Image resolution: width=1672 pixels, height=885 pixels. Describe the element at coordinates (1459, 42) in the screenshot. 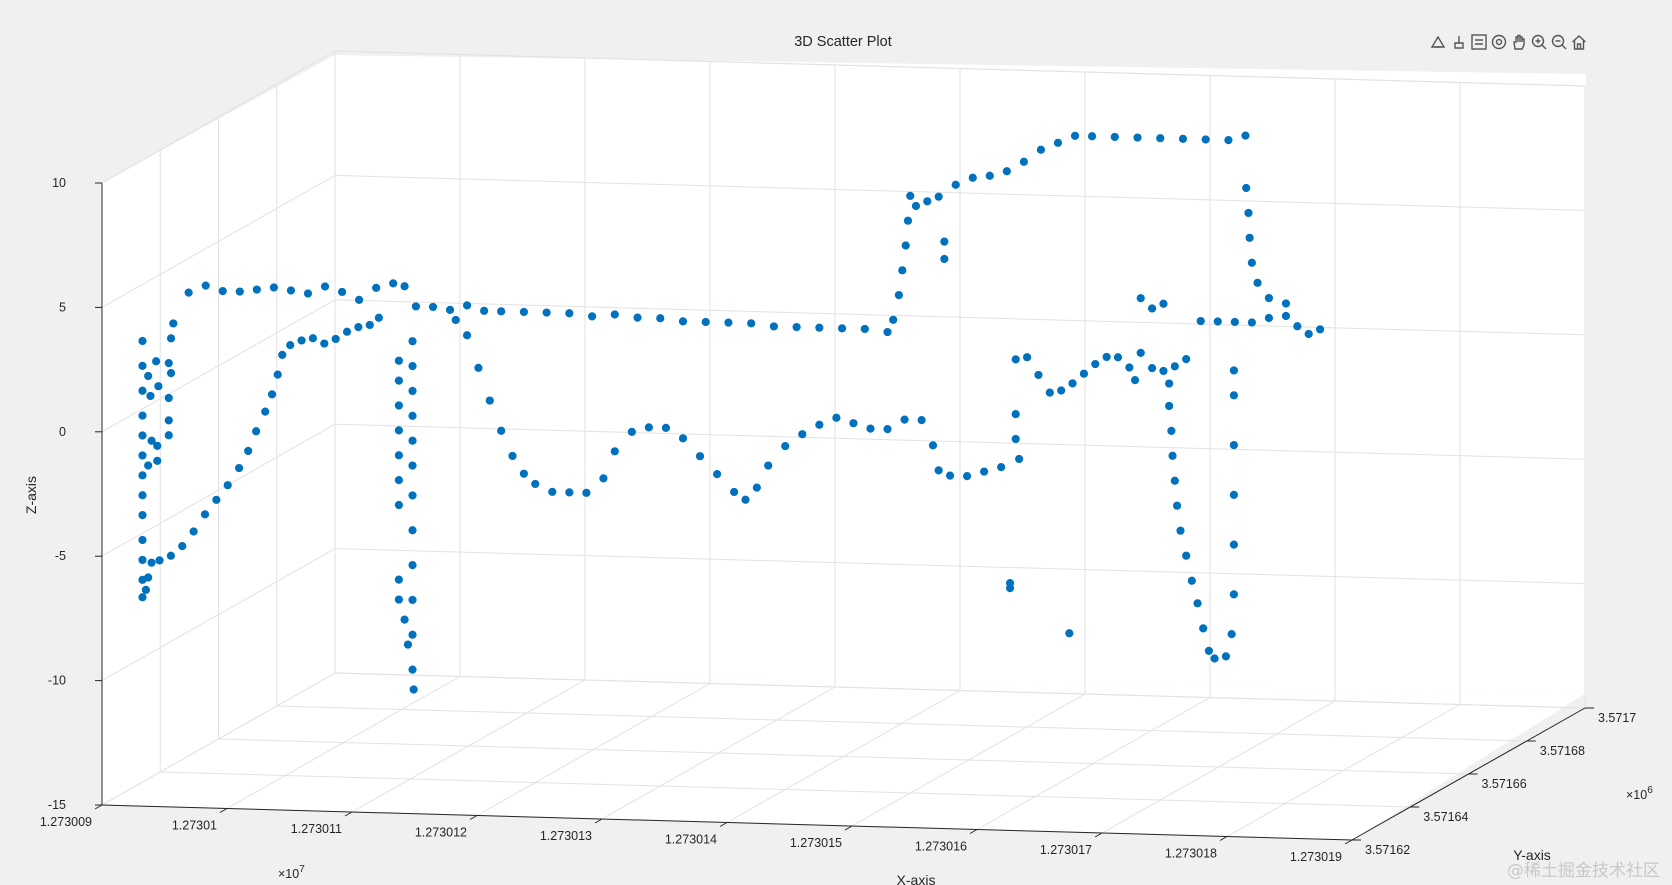

I see `brush-icon` at that location.